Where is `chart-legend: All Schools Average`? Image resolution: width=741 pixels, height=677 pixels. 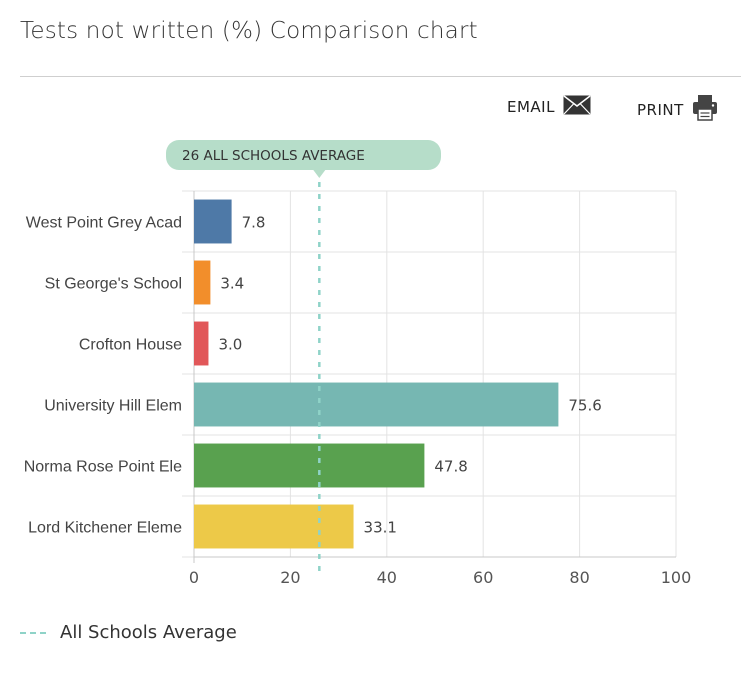 chart-legend: All Schools Average is located at coordinates (128, 632).